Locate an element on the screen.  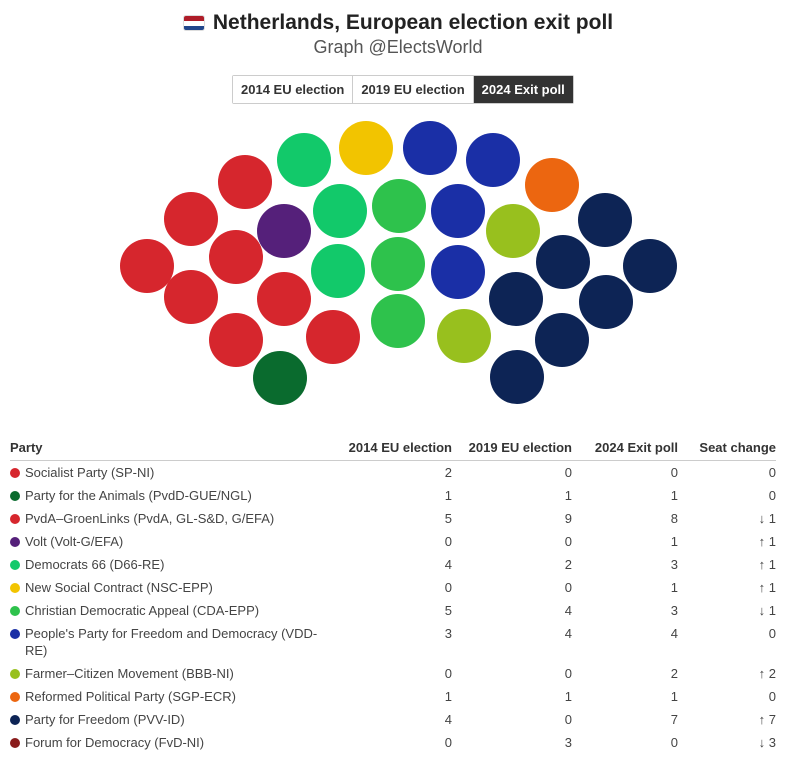
table-row: New Social Contract (NSC-EPP) 0 0 1 ↑ 1 is located at coordinates (393, 587).